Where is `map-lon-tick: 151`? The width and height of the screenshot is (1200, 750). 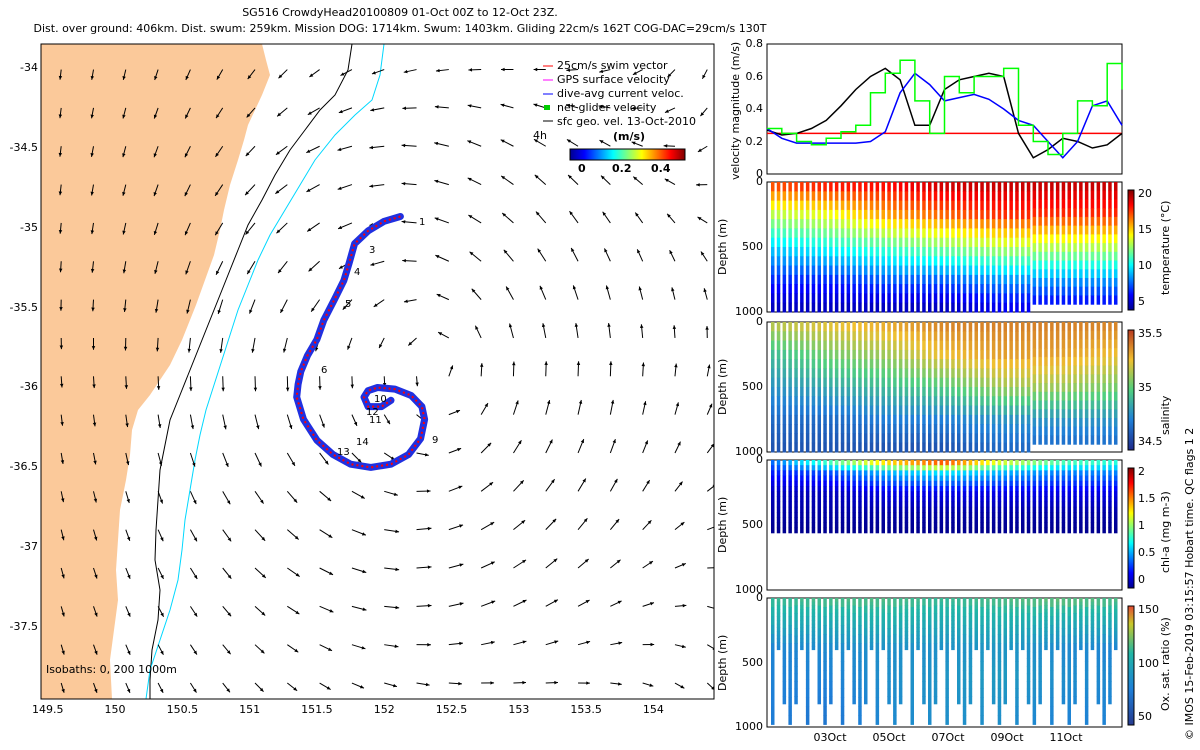 map-lon-tick: 151 is located at coordinates (250, 709).